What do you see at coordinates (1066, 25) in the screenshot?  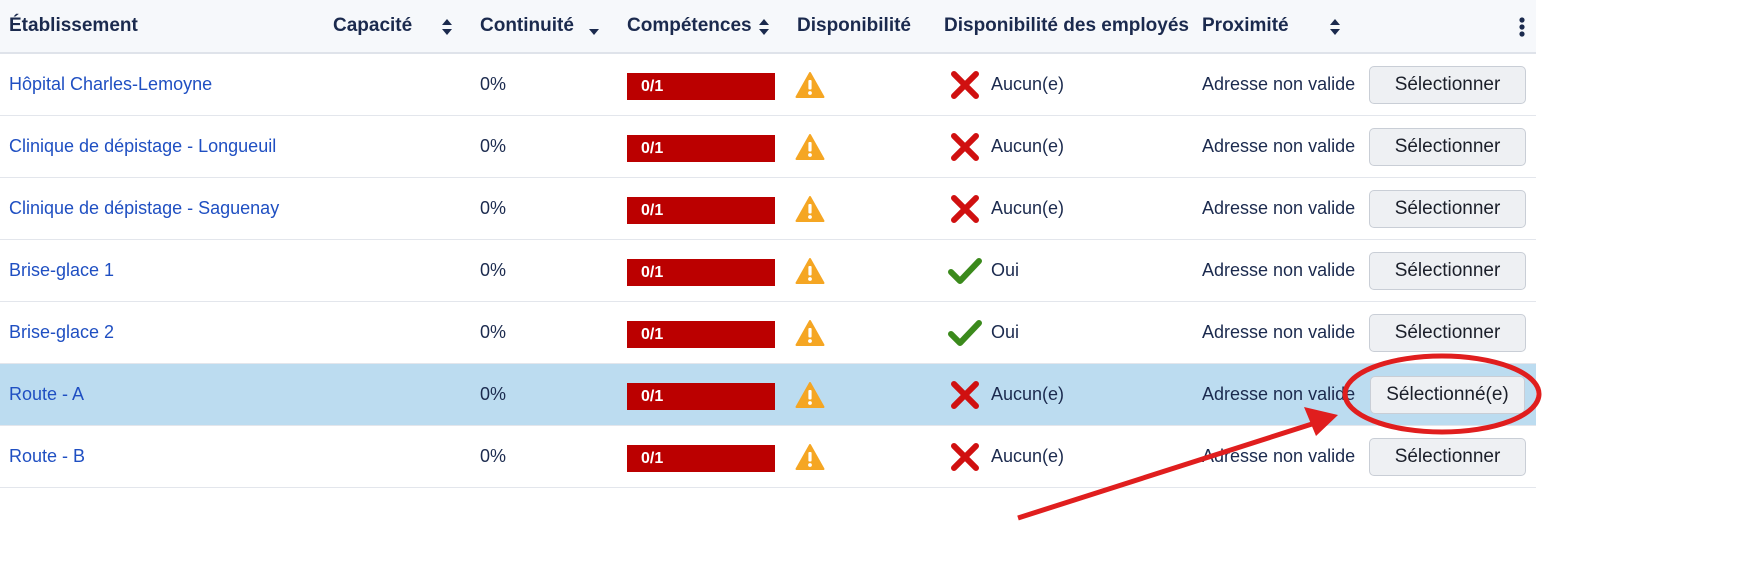 I see `column-header-employee-availability: Disponibilité des employés` at bounding box center [1066, 25].